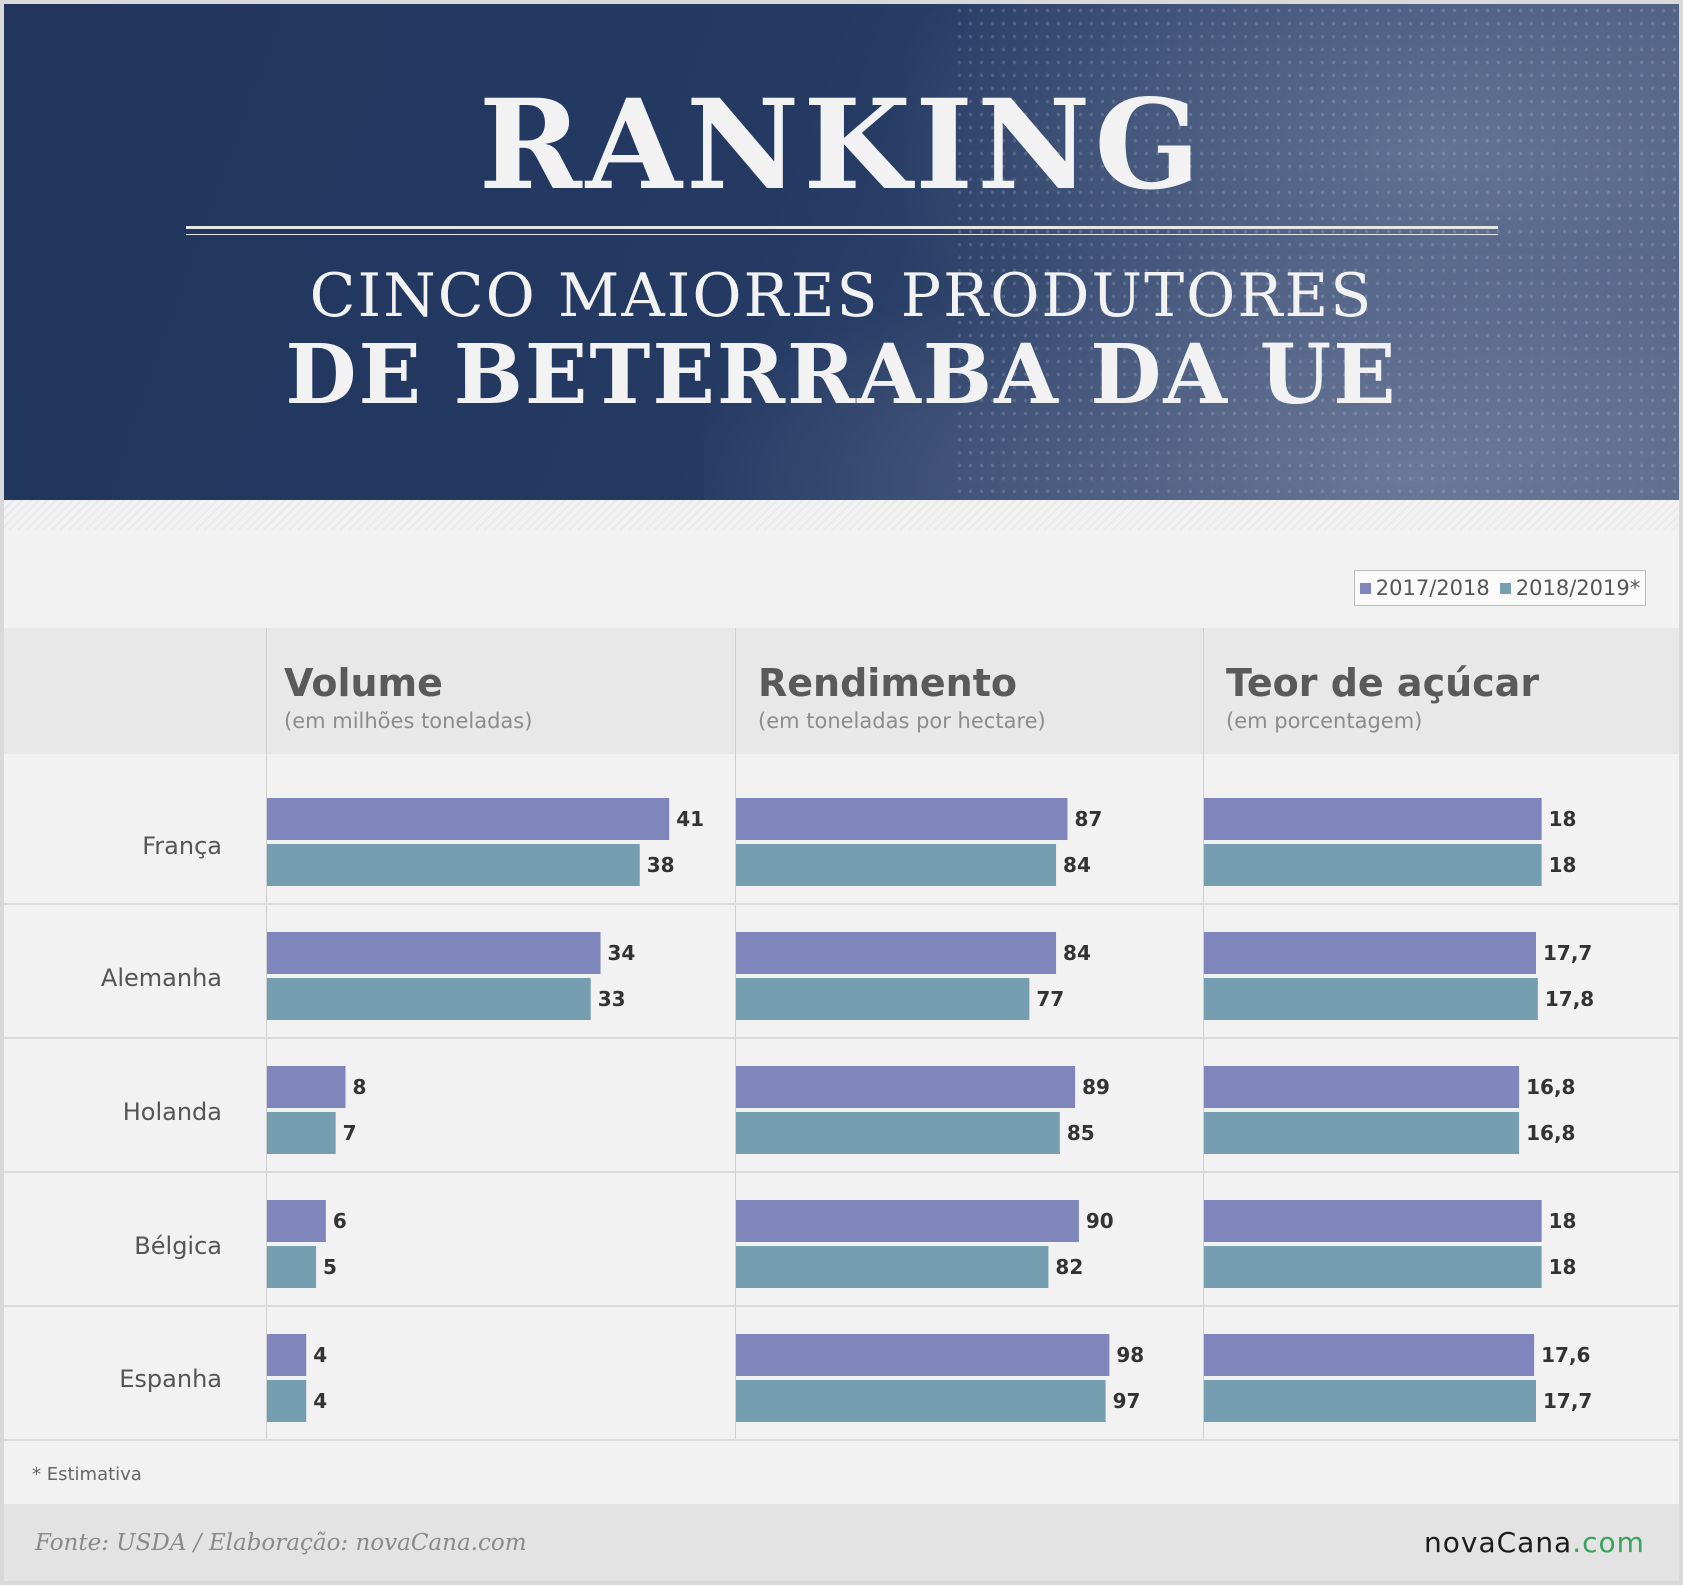 Image resolution: width=1683 pixels, height=1585 pixels. What do you see at coordinates (178, 1246) in the screenshot?
I see `country-label-belgica: Bélgica` at bounding box center [178, 1246].